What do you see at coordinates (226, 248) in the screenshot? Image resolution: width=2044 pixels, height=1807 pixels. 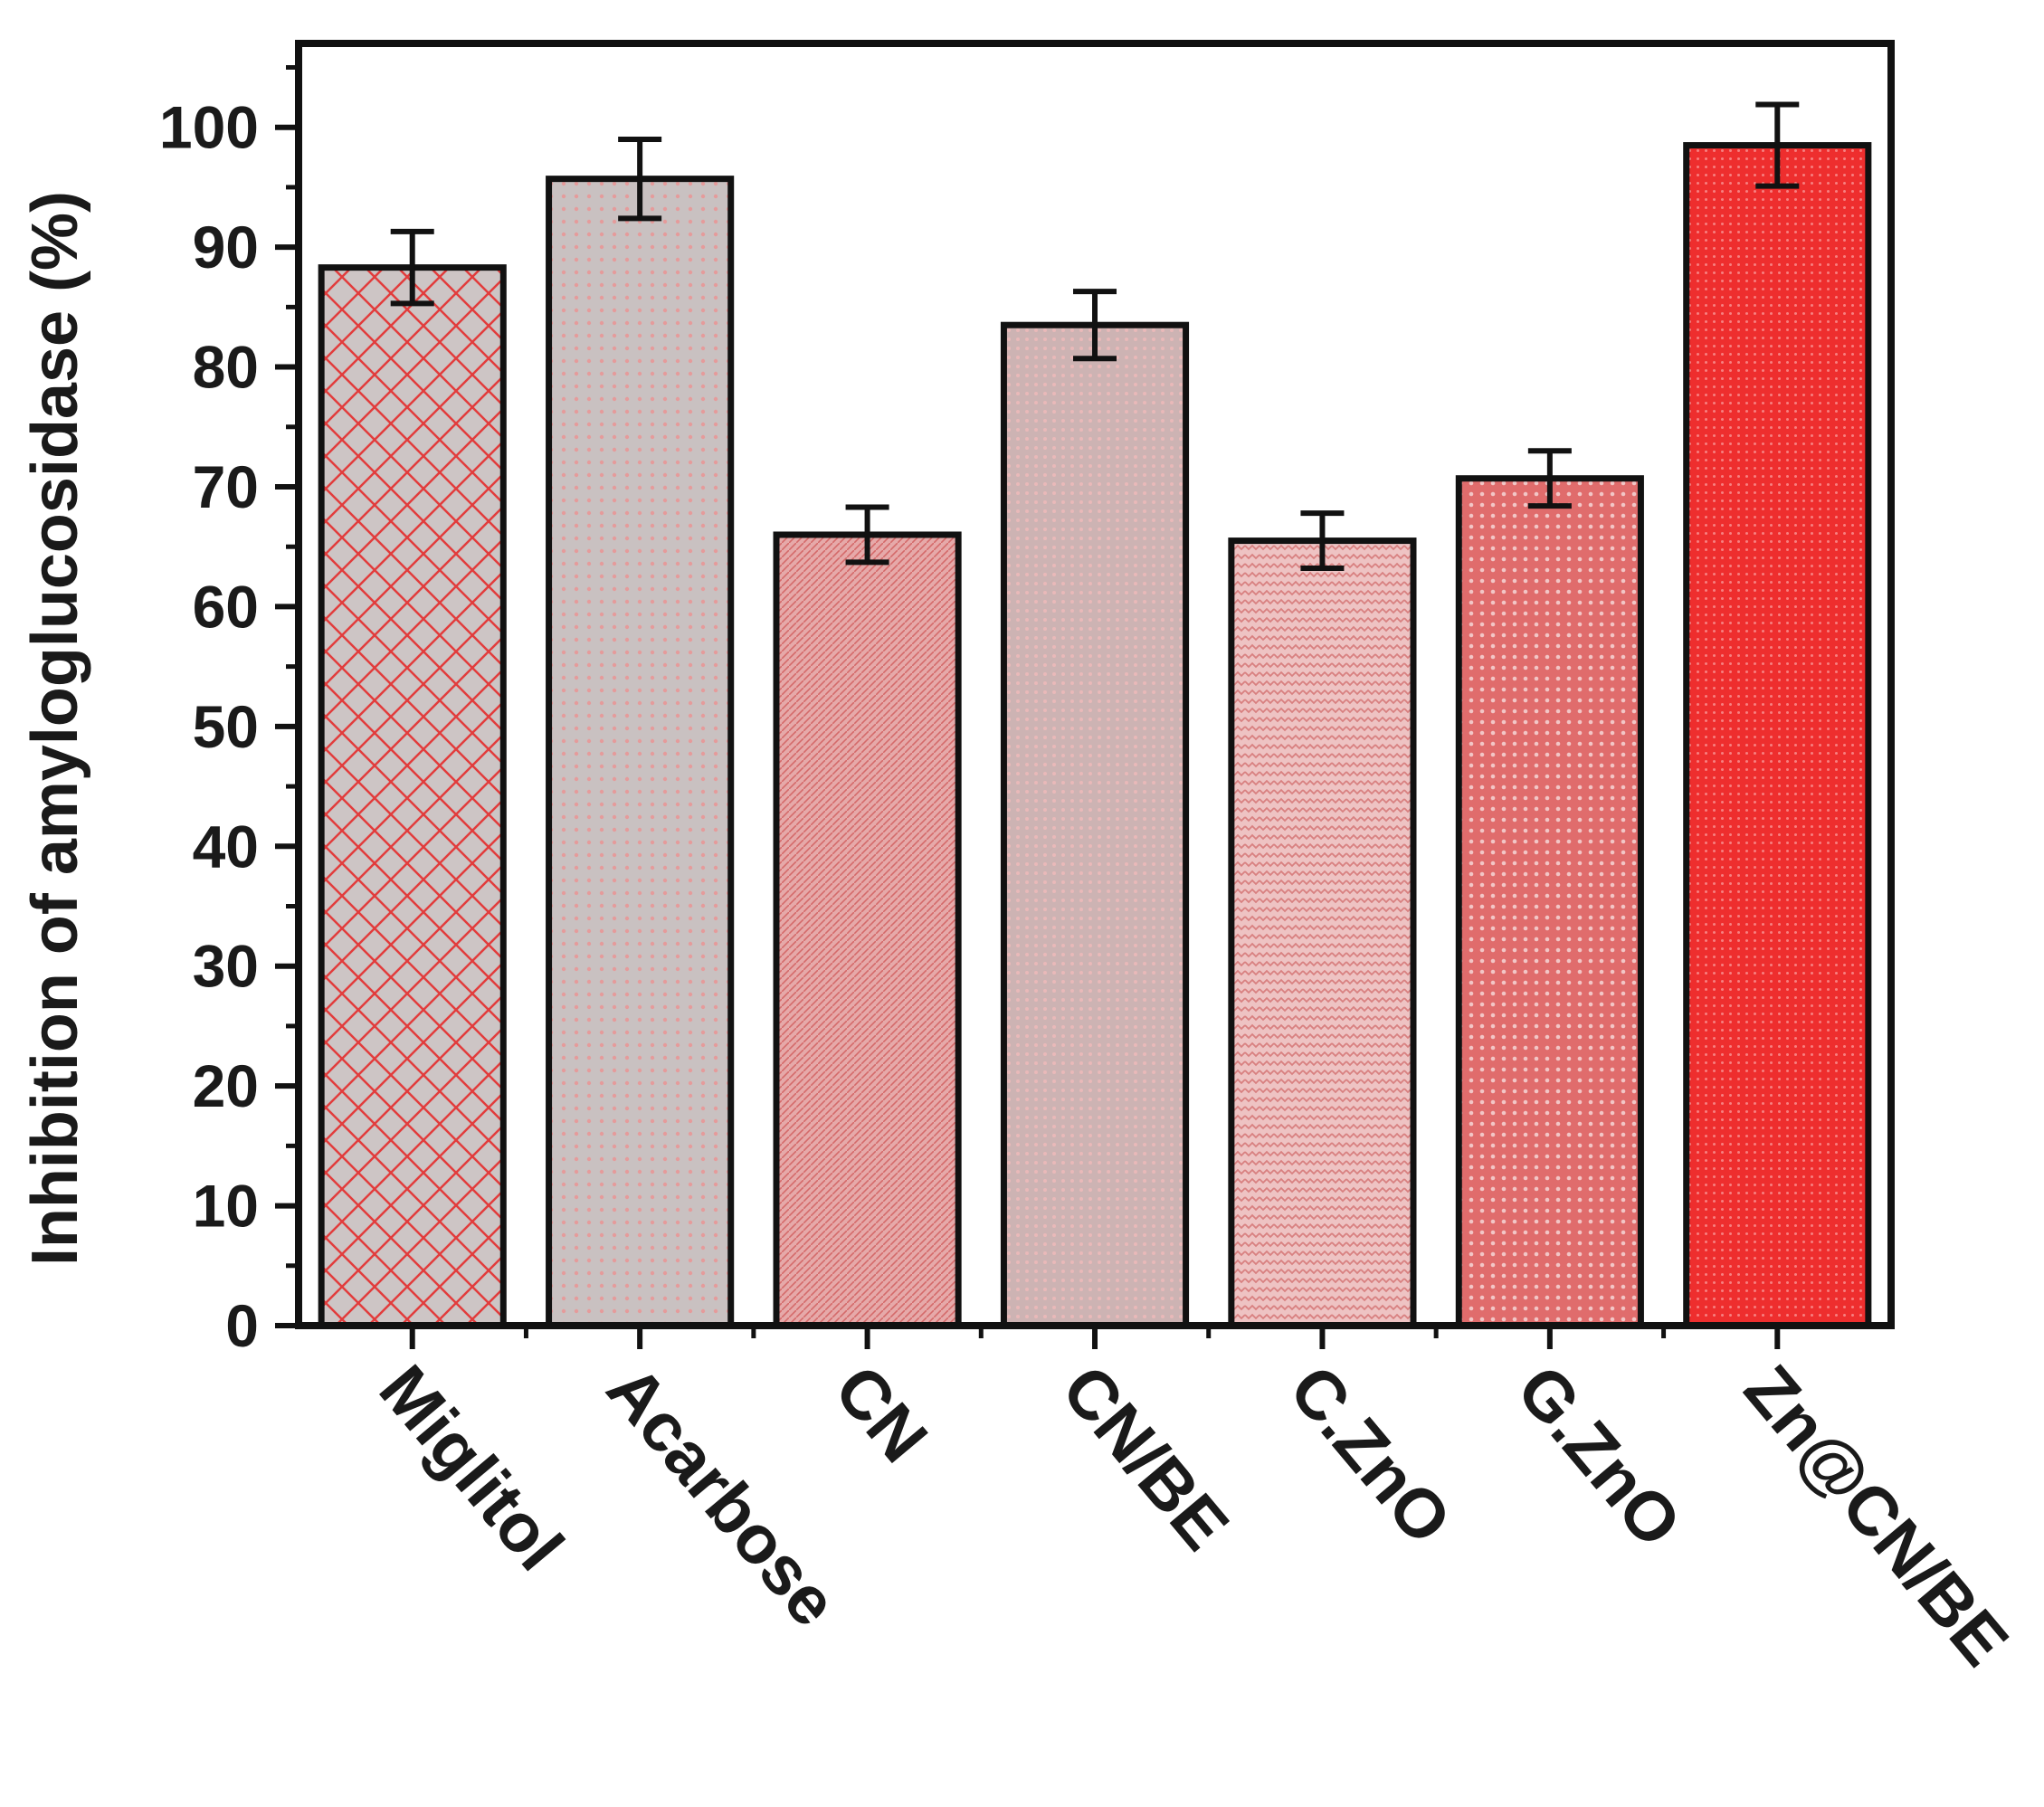 I see `y-tick-label: 90` at bounding box center [226, 248].